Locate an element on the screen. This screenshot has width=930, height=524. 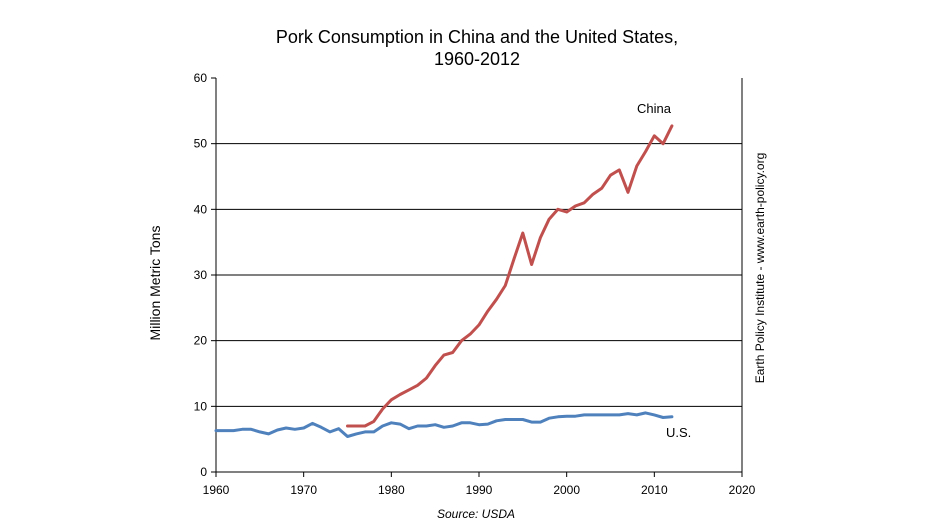
source-note: Source: USDA is located at coordinates (476, 514).